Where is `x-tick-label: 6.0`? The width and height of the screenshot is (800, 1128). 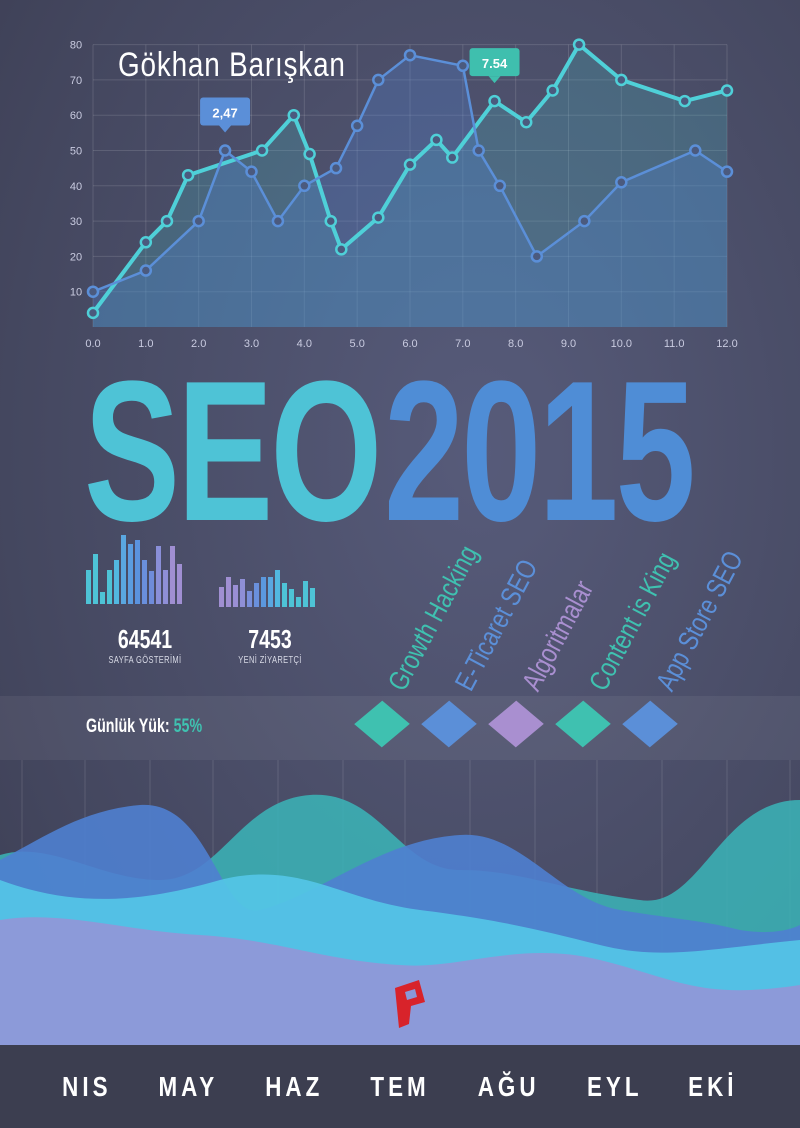
x-tick-label: 6.0 is located at coordinates (409, 344).